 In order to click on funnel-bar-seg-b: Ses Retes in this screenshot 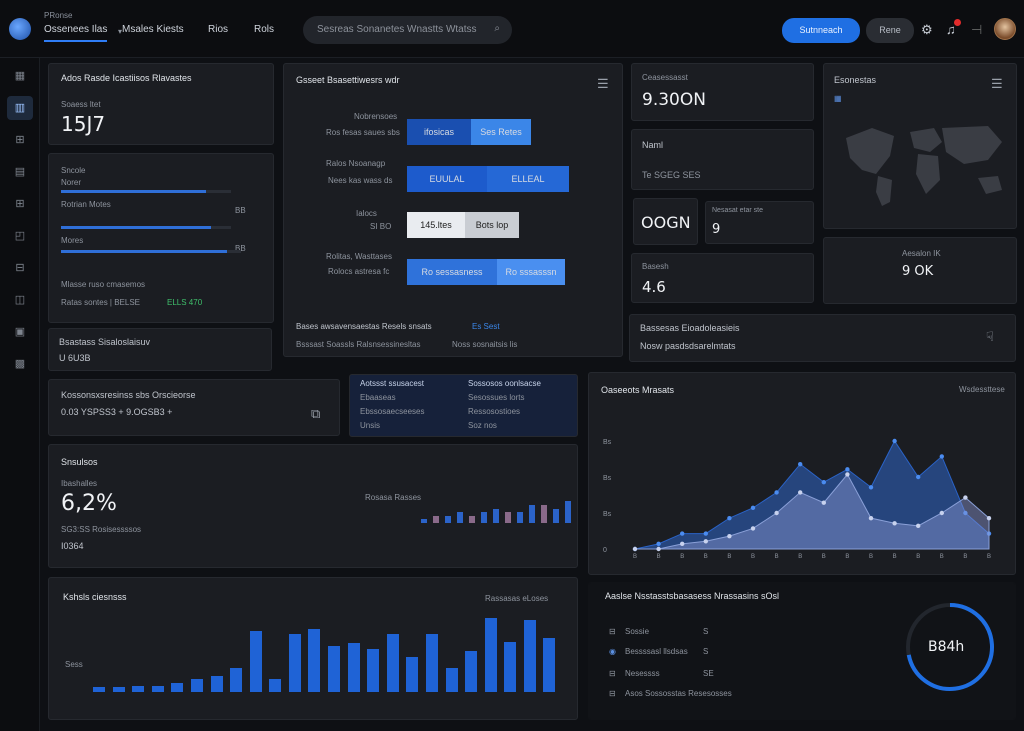, I will do `click(501, 132)`.